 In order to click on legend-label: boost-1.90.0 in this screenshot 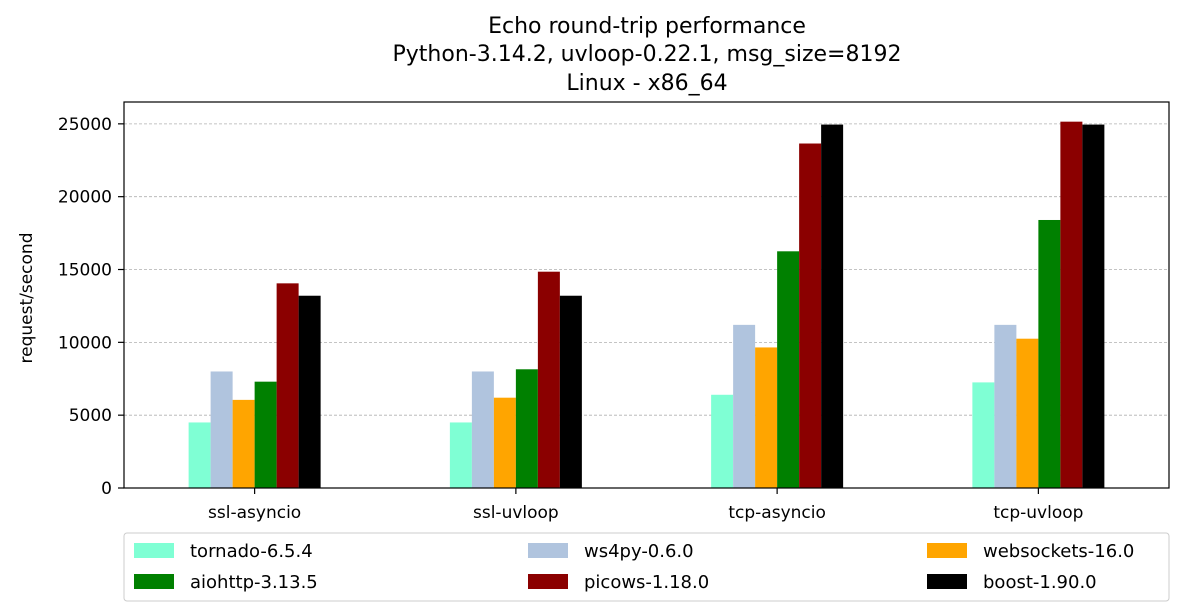, I will do `click(1040, 582)`.